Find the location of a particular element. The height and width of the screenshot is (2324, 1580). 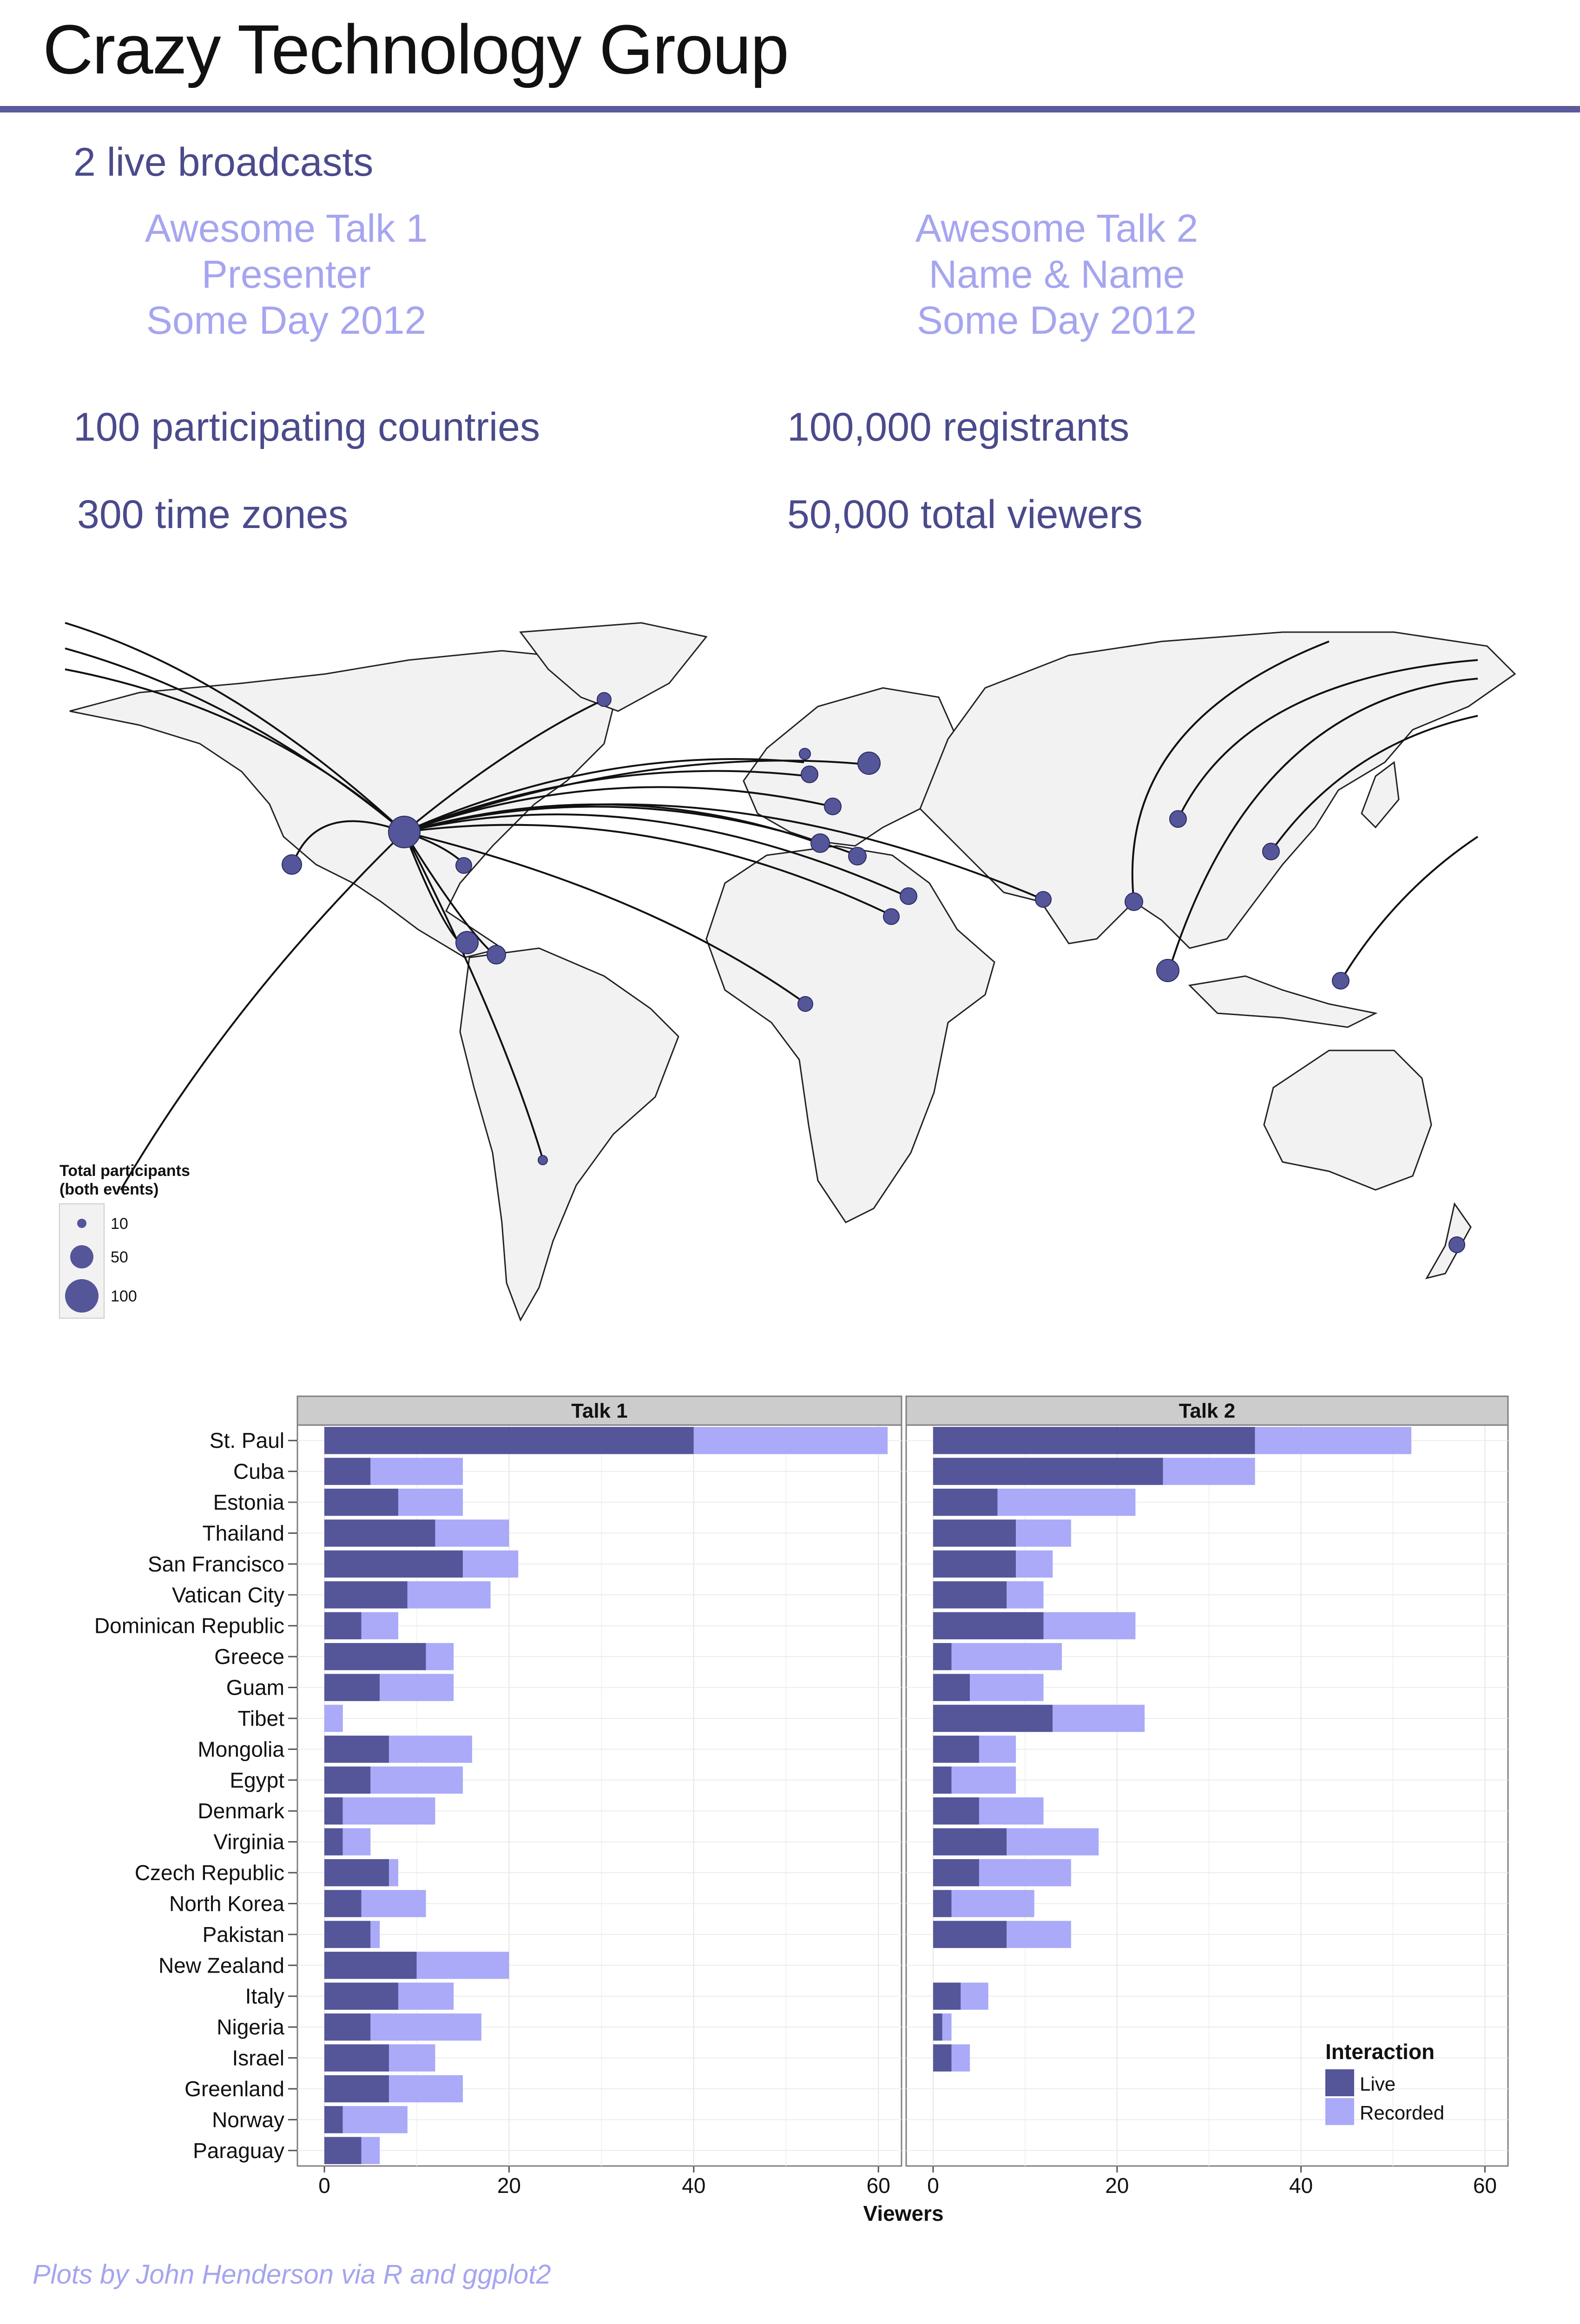

category-label: Dominican Republic is located at coordinates (189, 1626).